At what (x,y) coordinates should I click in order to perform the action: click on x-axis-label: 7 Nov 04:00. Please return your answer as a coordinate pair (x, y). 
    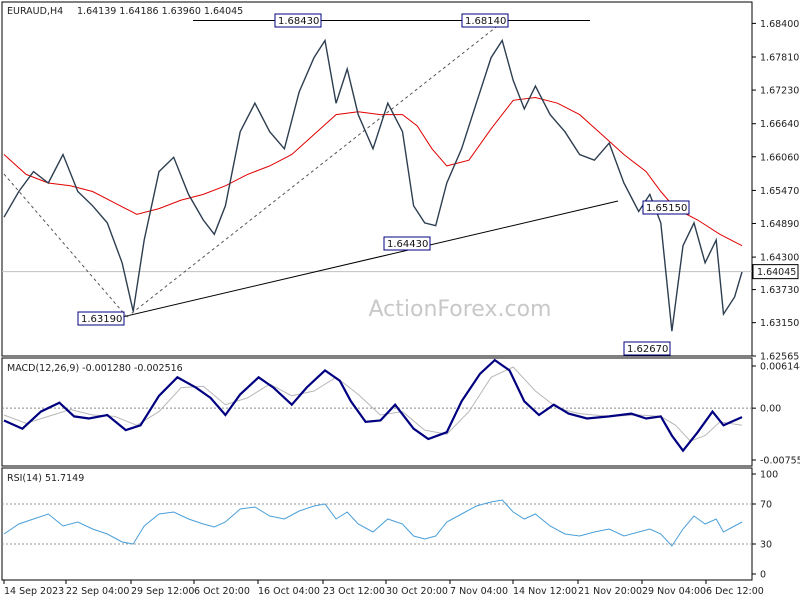
    Looking at the image, I should click on (479, 591).